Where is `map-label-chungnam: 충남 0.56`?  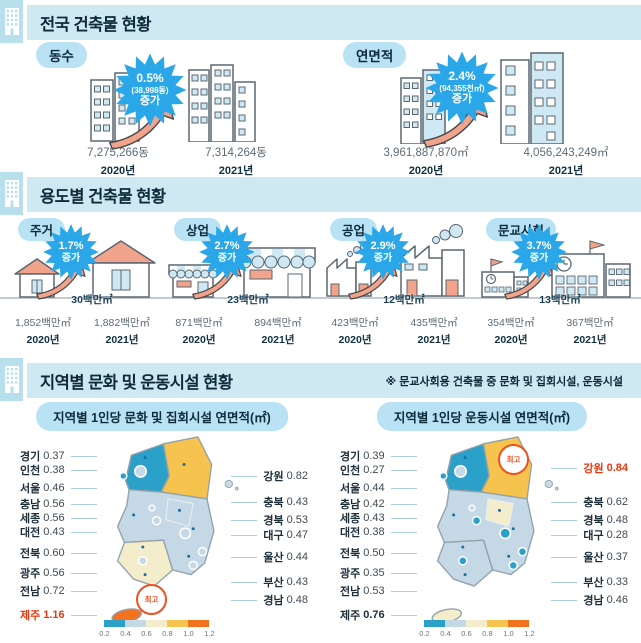 map-label-chungnam: 충남 0.56 is located at coordinates (60, 504).